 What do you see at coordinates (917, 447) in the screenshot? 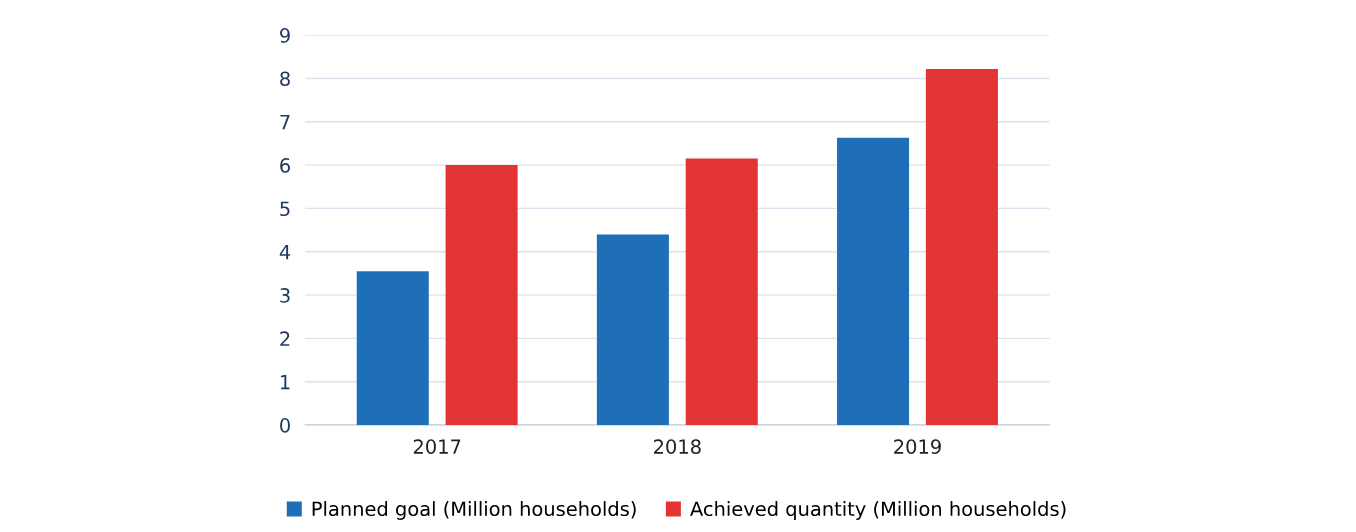
I see `x-tick-label: 2019` at bounding box center [917, 447].